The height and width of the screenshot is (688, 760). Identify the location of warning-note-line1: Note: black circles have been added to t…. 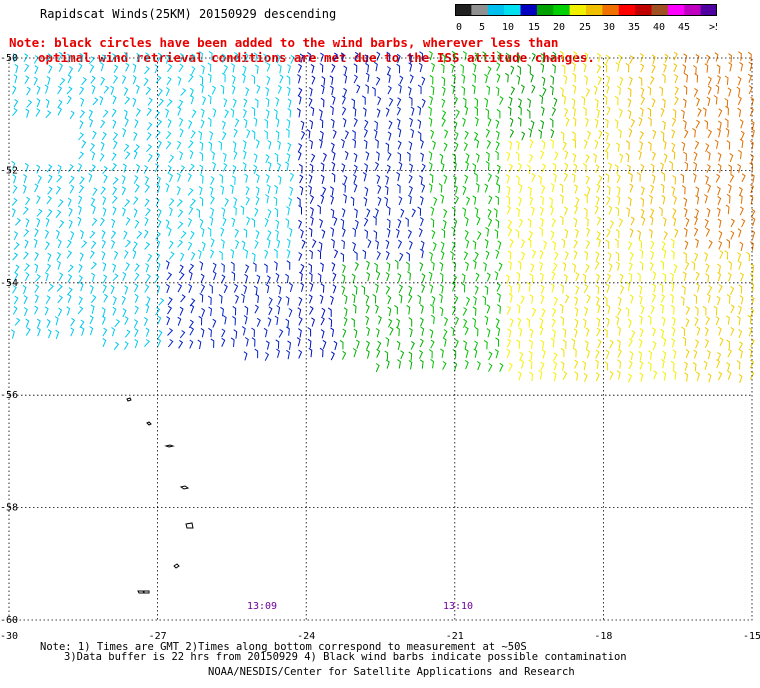
(284, 42).